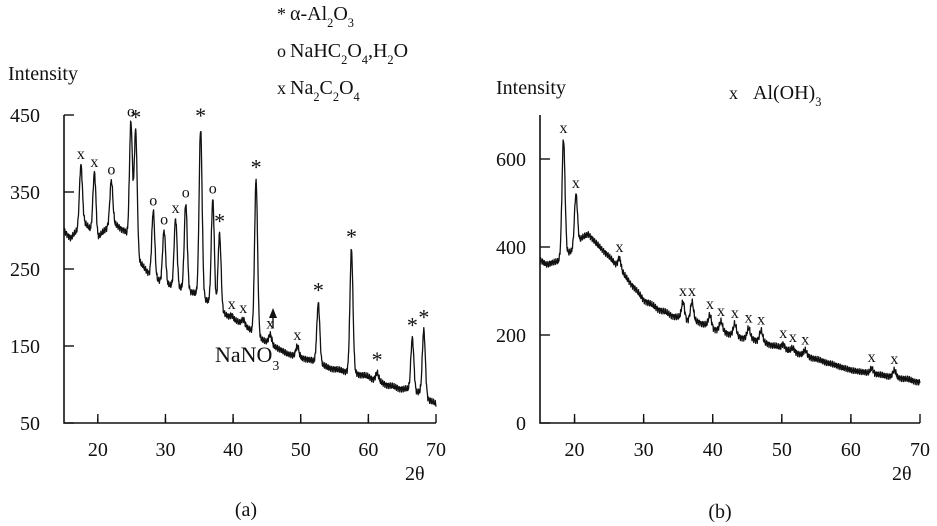 Image resolution: width=937 pixels, height=526 pixels. What do you see at coordinates (247, 357) in the screenshot?
I see `panel-a-annotation-label: NaNO3` at bounding box center [247, 357].